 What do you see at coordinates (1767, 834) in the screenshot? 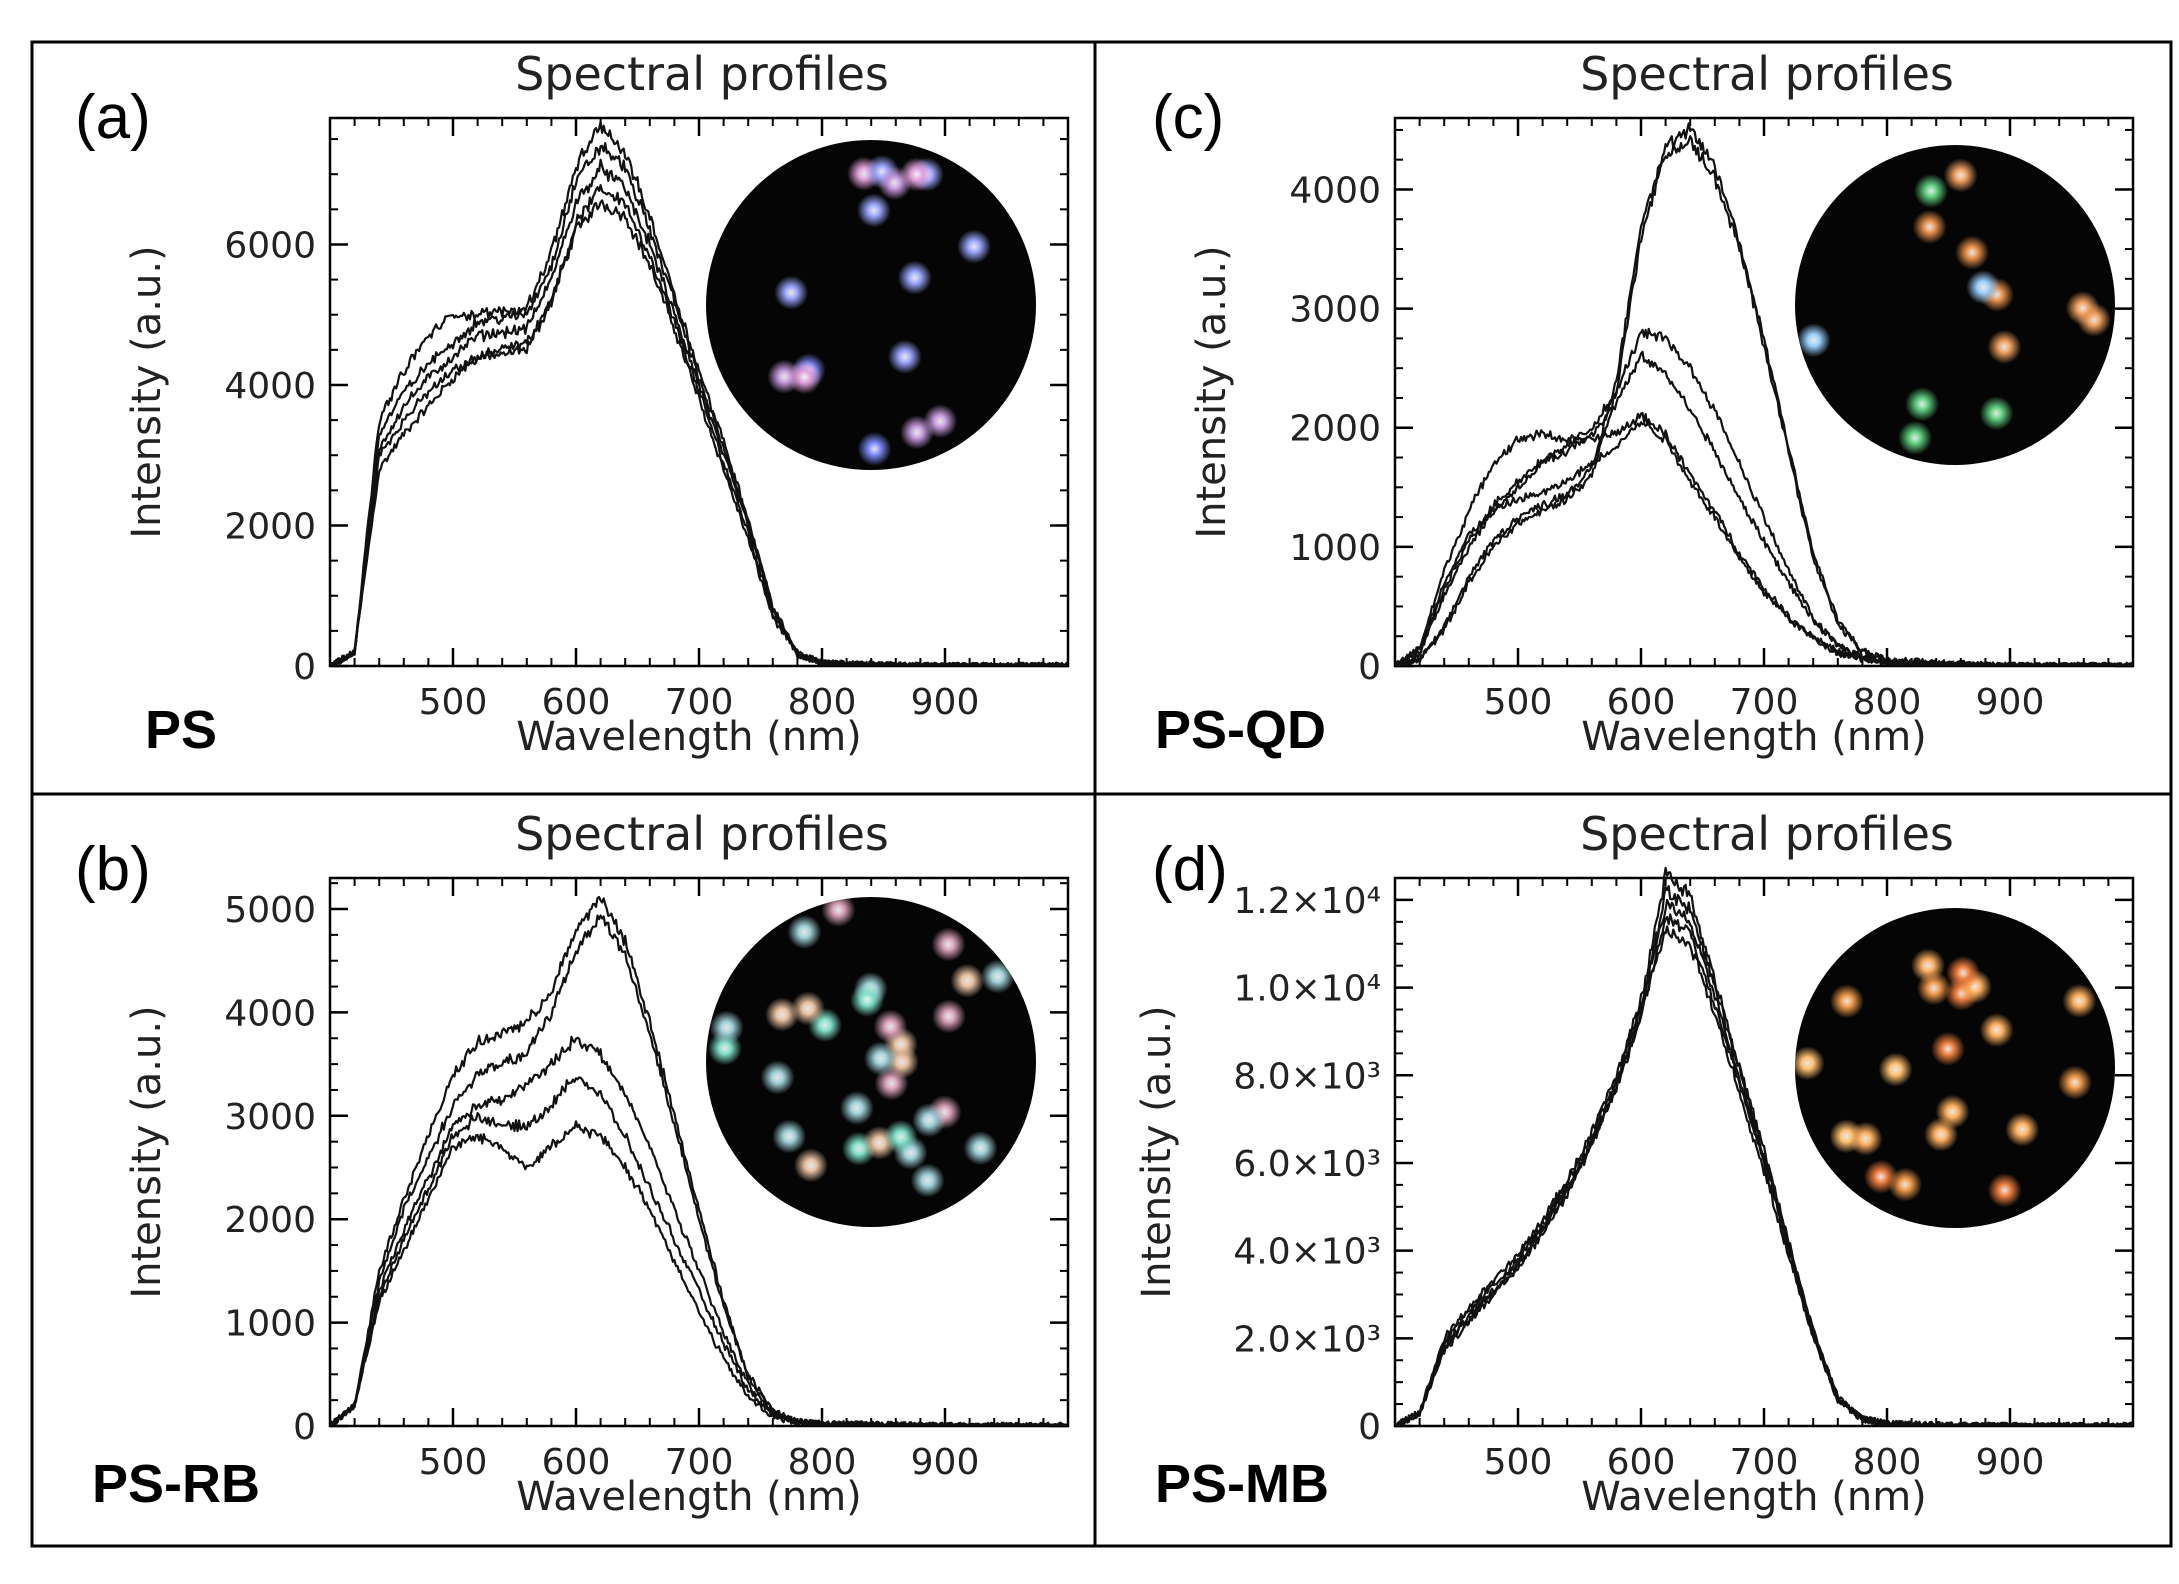
I see `chart-title: Spectral profiles` at bounding box center [1767, 834].